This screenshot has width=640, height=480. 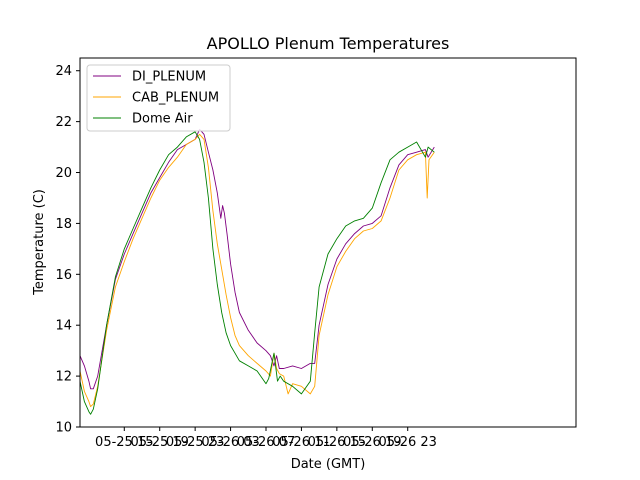 I want to click on y-tick-label: 16, so click(x=63, y=275).